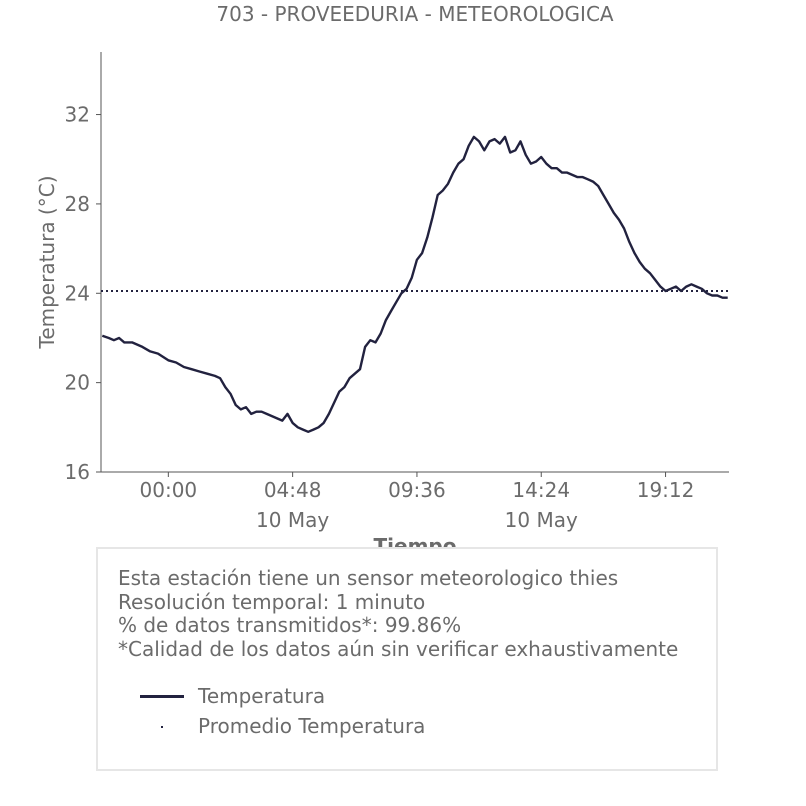 The width and height of the screenshot is (806, 806). What do you see at coordinates (415, 14) in the screenshot?
I see `chart-title: 703 - PROVEEDURIA - METEOROLOGICA` at bounding box center [415, 14].